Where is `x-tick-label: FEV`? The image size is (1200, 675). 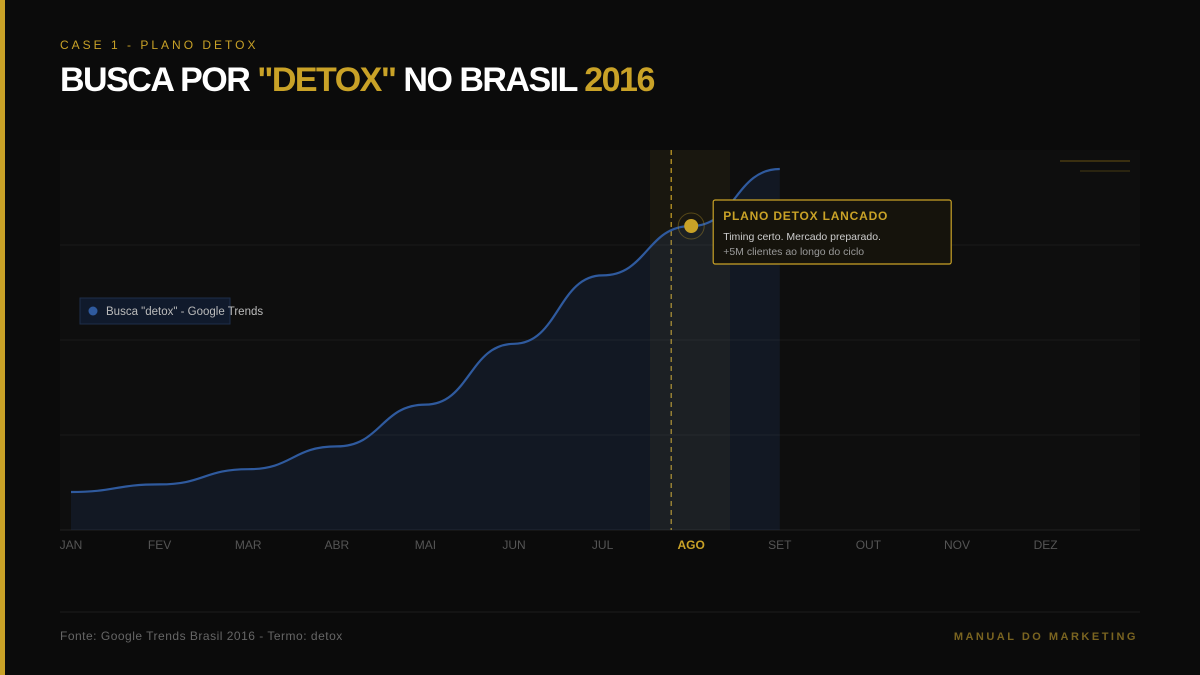
x-tick-label: FEV is located at coordinates (159, 545).